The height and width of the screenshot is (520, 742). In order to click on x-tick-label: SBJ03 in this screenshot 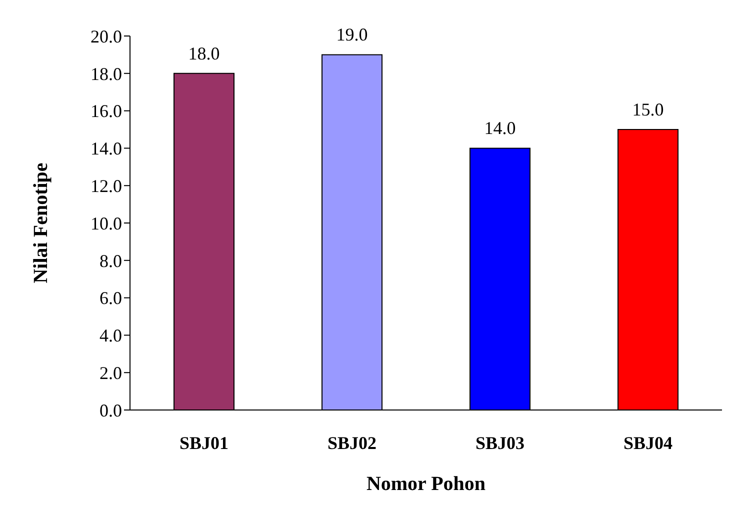, I will do `click(500, 442)`.